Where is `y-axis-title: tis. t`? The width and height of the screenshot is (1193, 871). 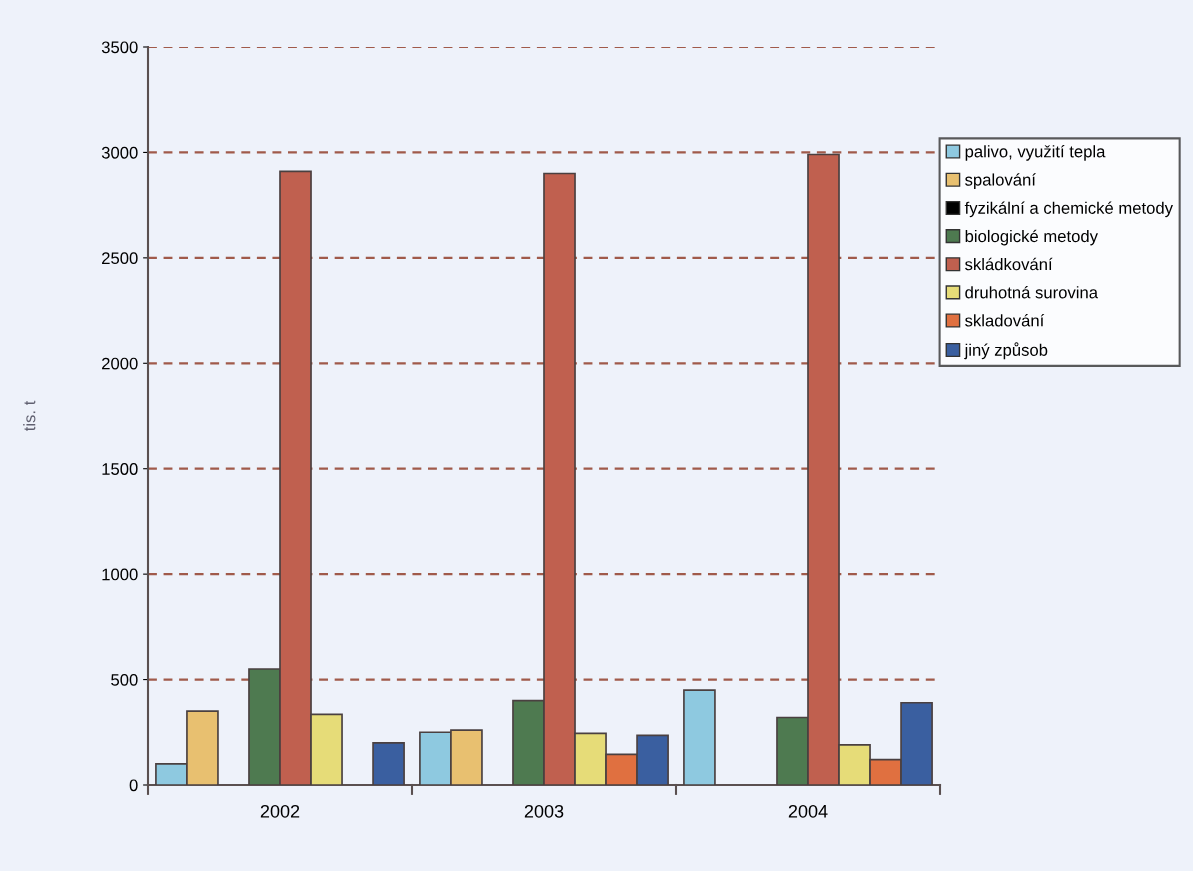 y-axis-title: tis. t is located at coordinates (29, 416).